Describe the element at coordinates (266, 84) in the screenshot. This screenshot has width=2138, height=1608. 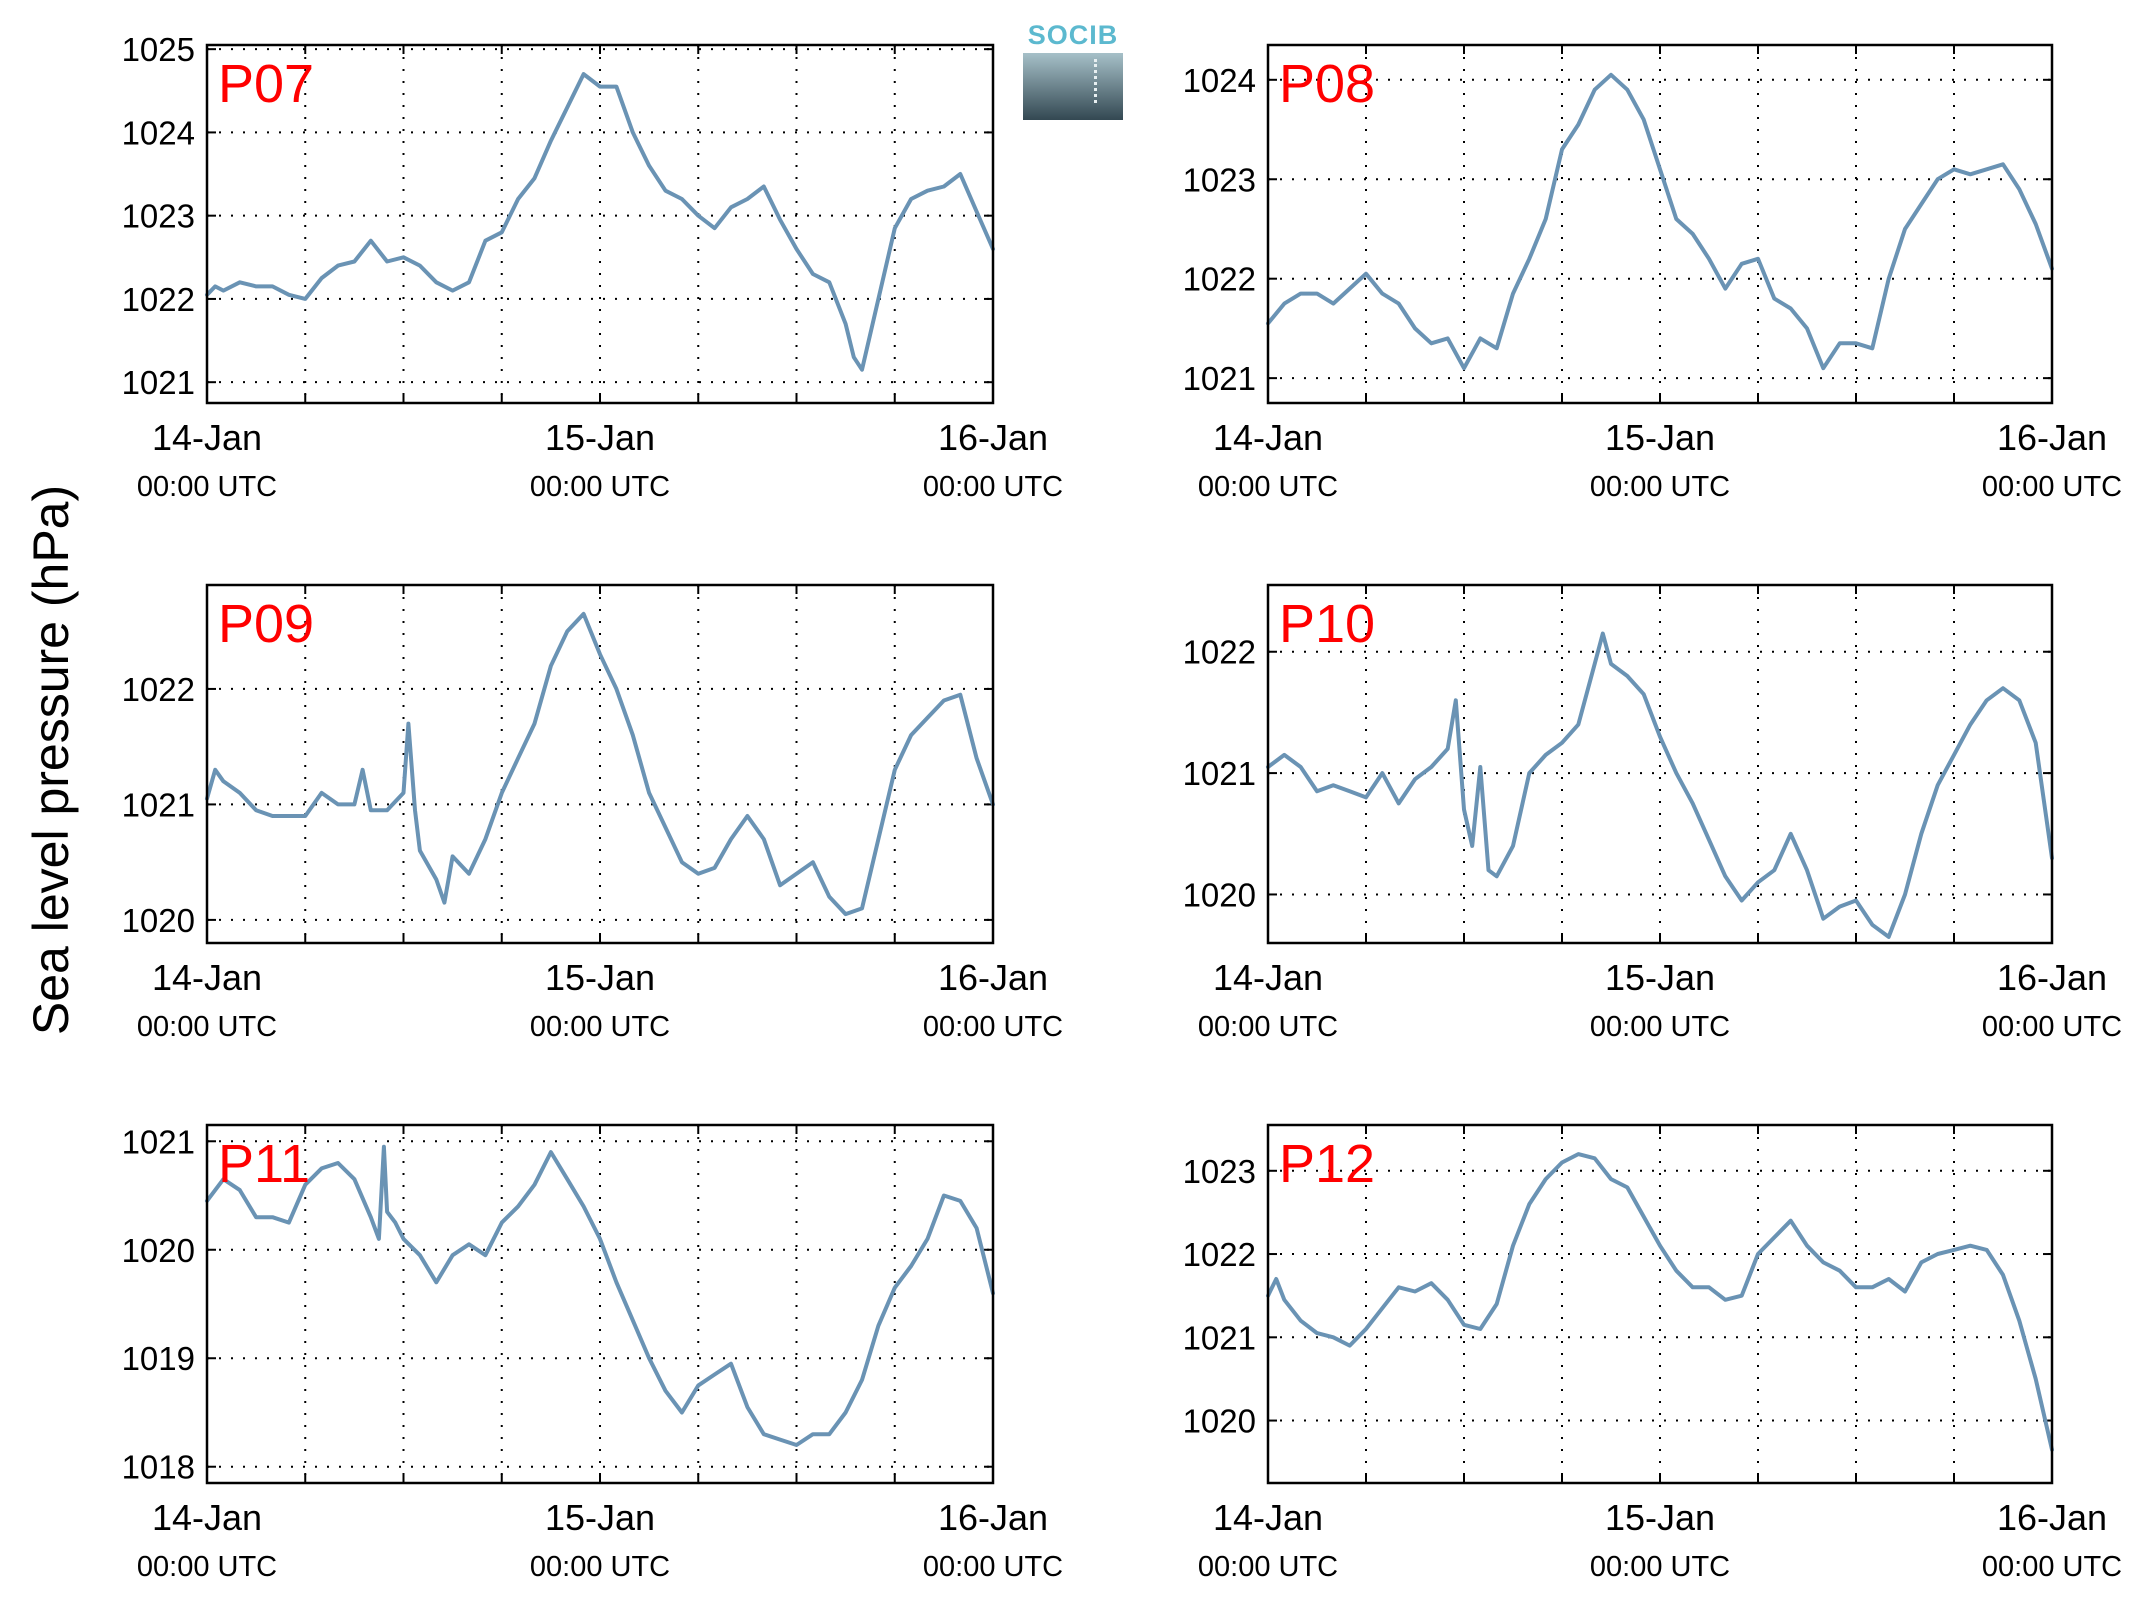
I see `station-label: P07` at that location.